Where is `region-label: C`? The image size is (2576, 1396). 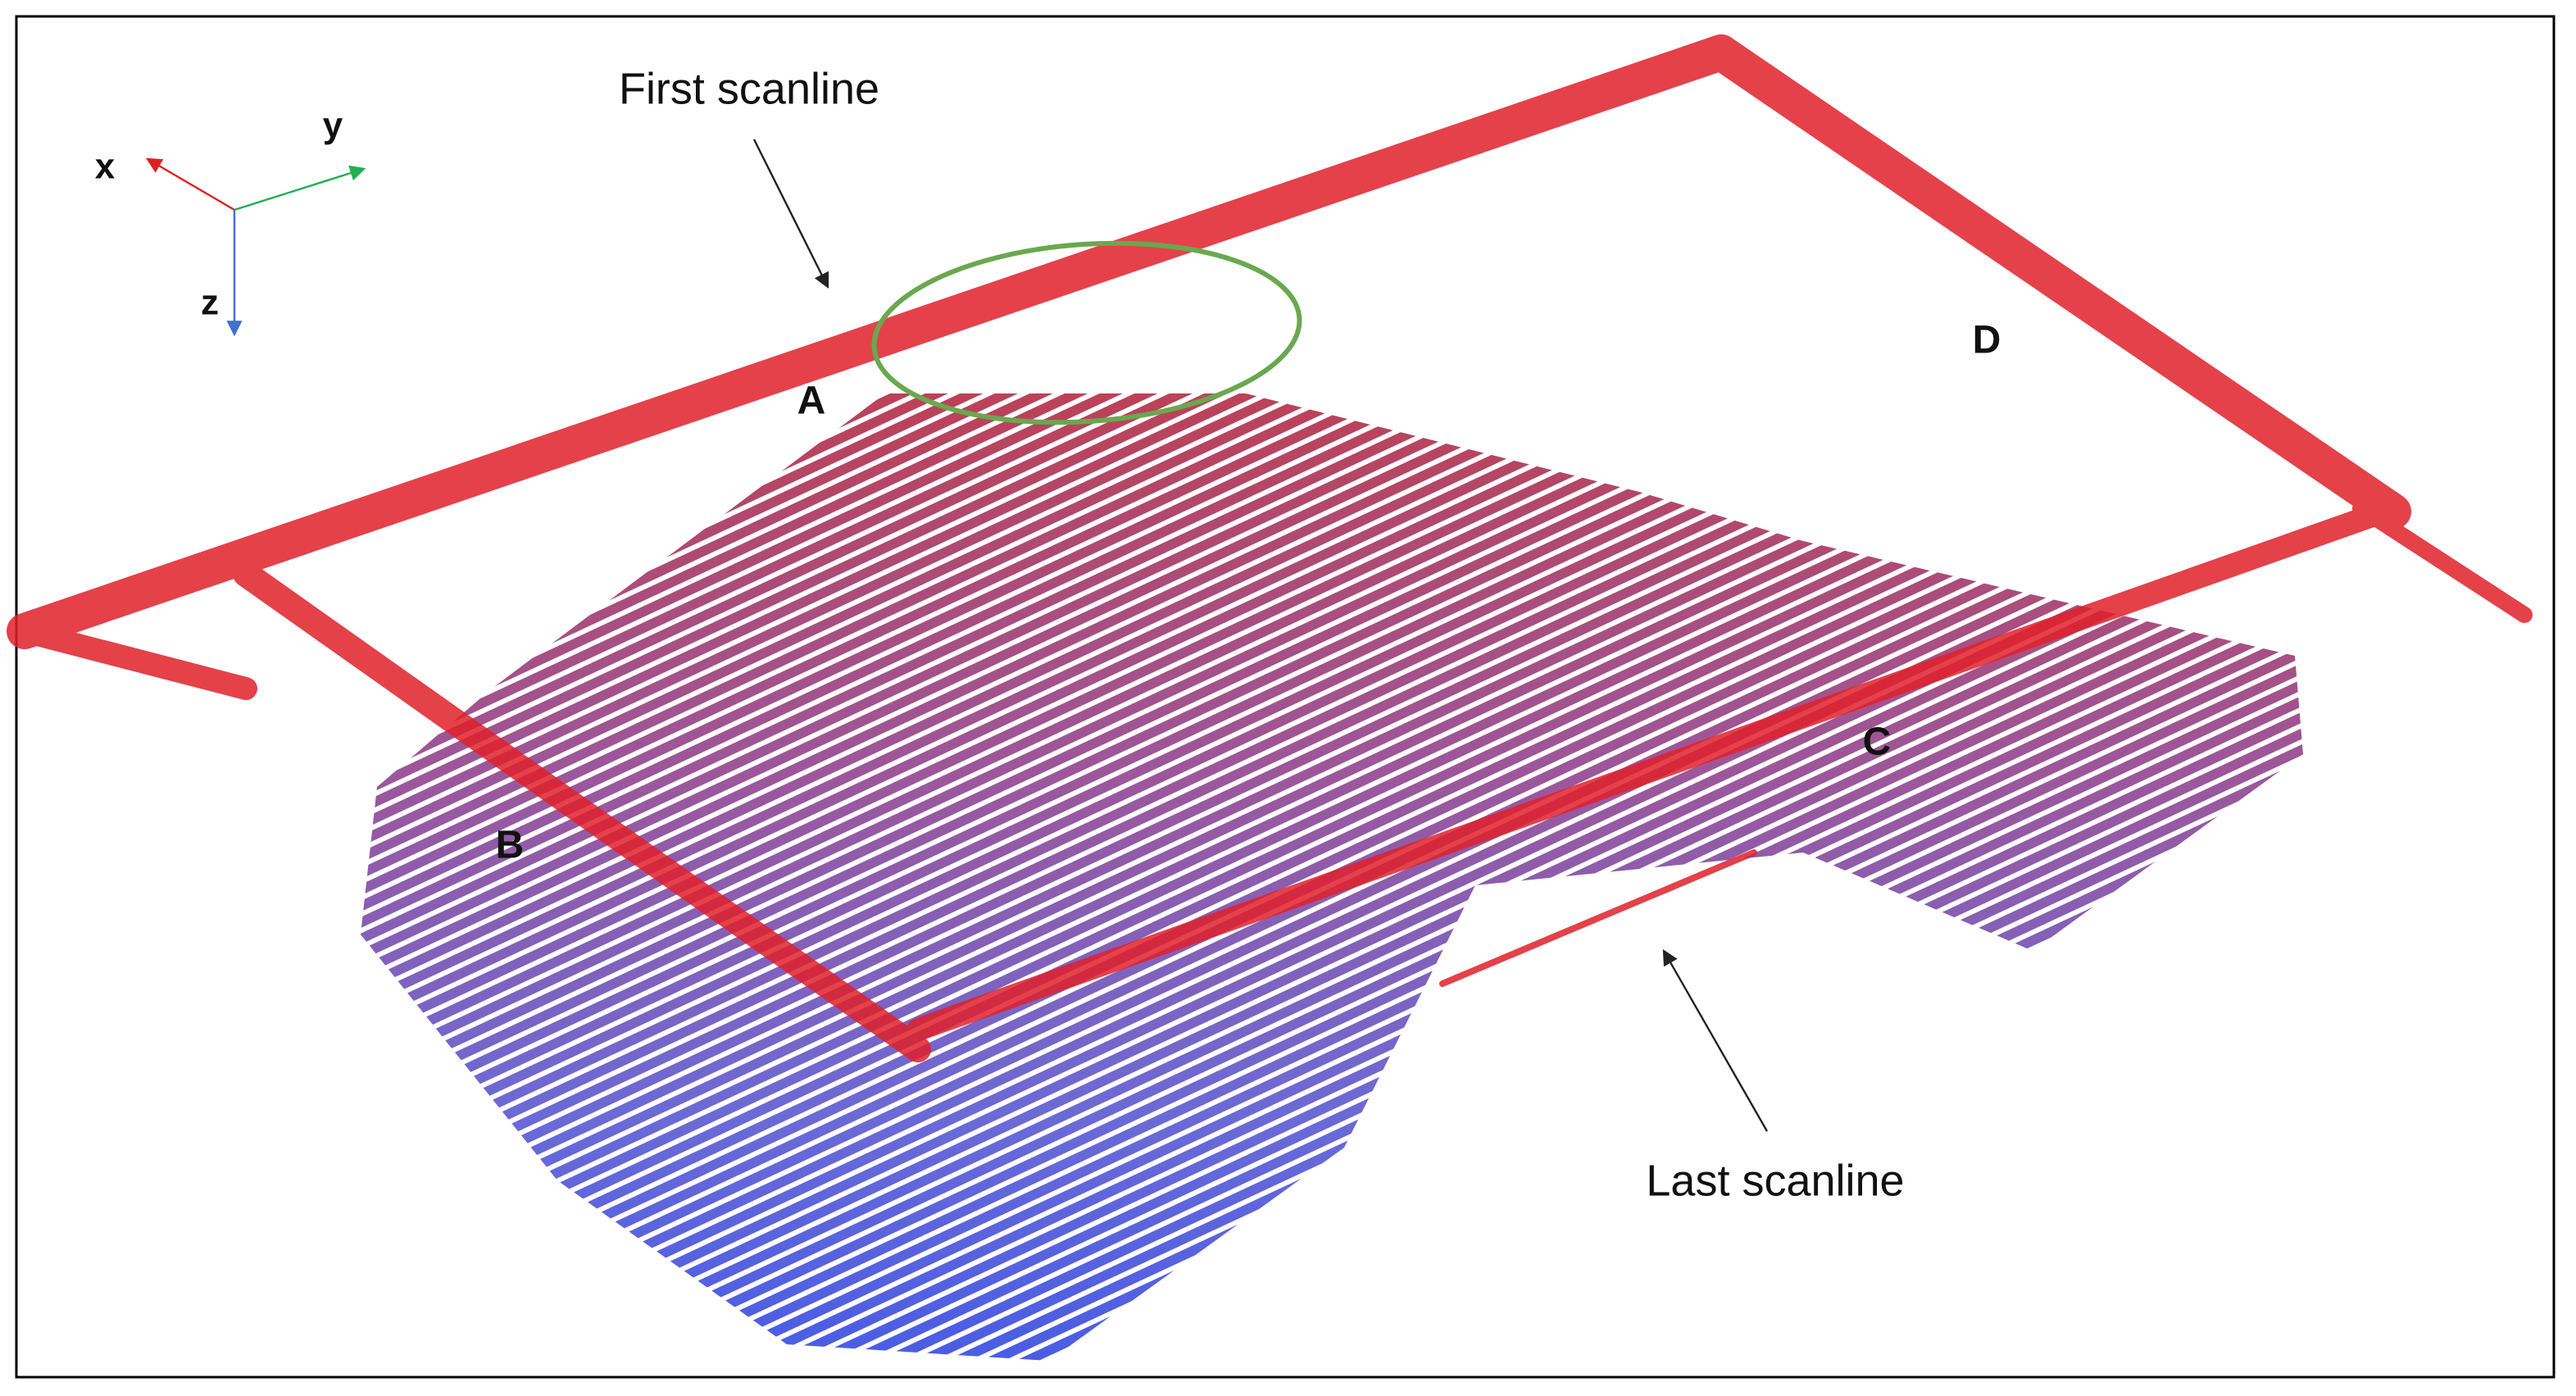
region-label: C is located at coordinates (1877, 742).